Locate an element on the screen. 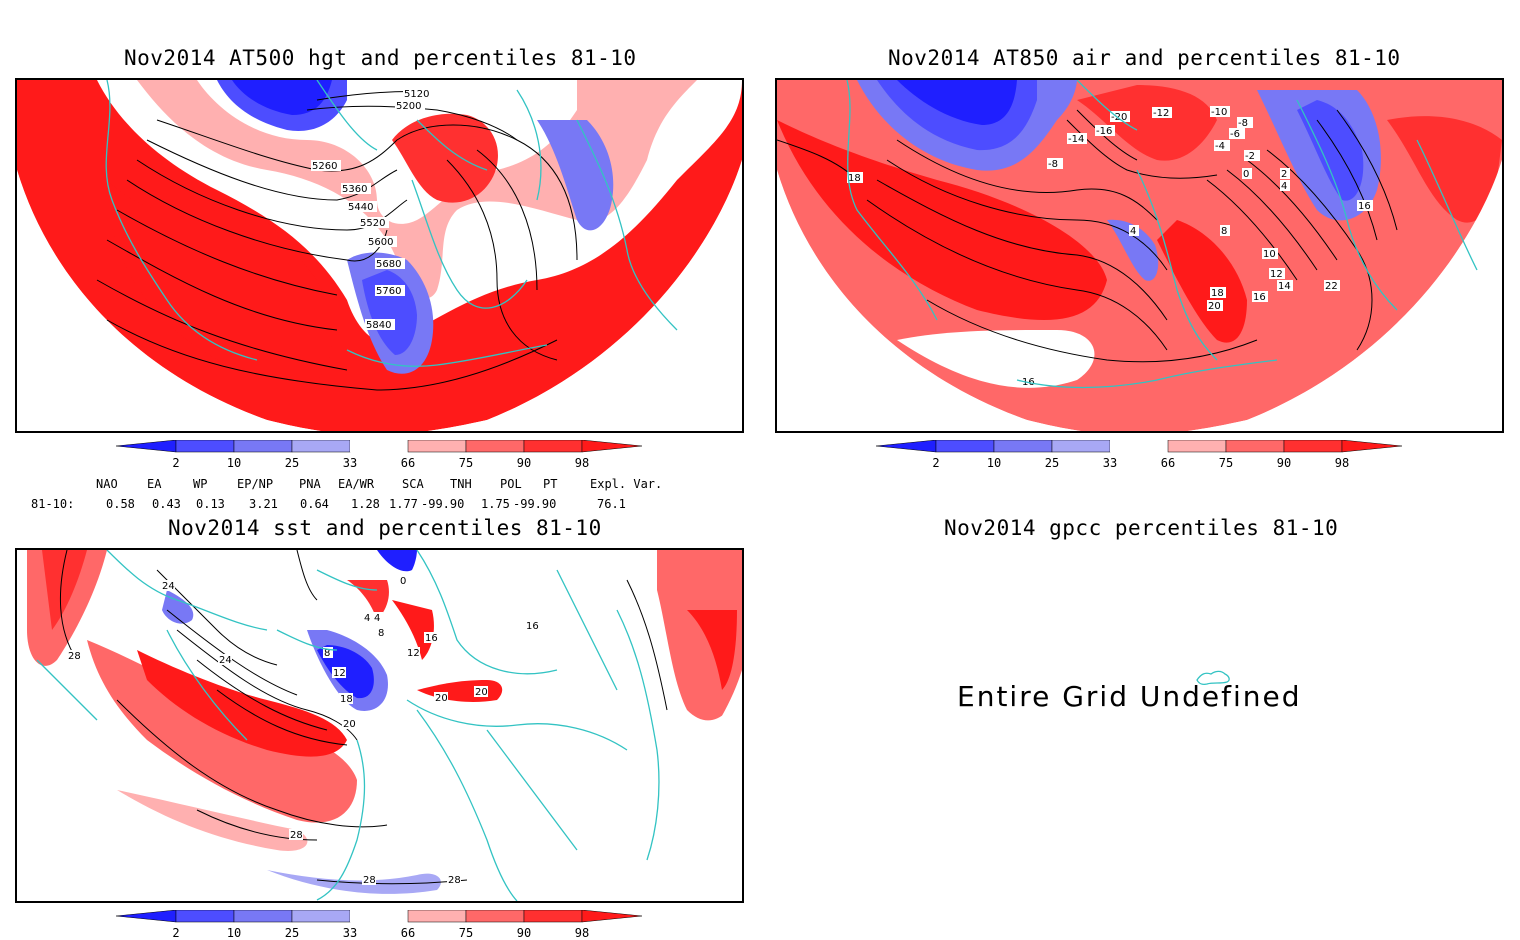 The width and height of the screenshot is (1520, 940). contour-label: 14 is located at coordinates (1284, 286).